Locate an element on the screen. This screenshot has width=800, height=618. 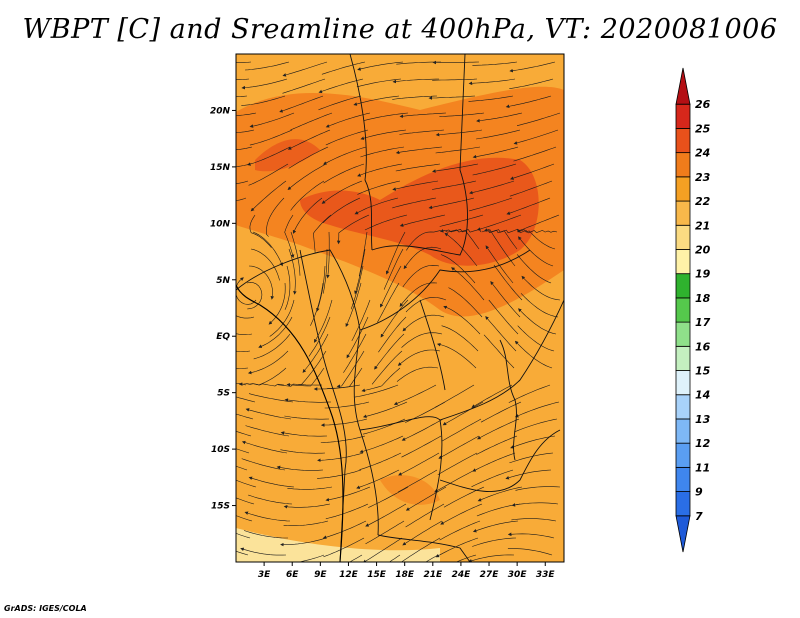
longitude-axis: 3E 6E 9E 12E 15E 18E 21E 24E 27E 30E 33E is located at coordinates (406, 571).